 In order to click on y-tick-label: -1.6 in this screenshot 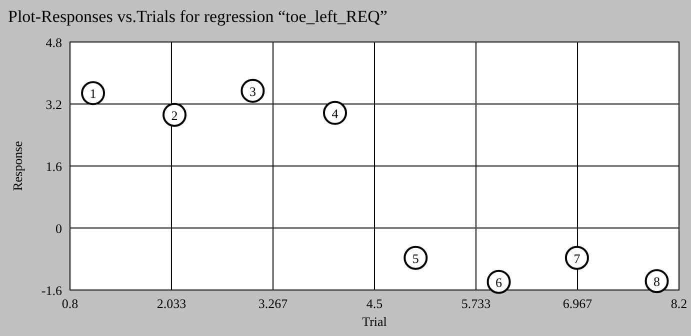, I will do `click(51, 290)`.